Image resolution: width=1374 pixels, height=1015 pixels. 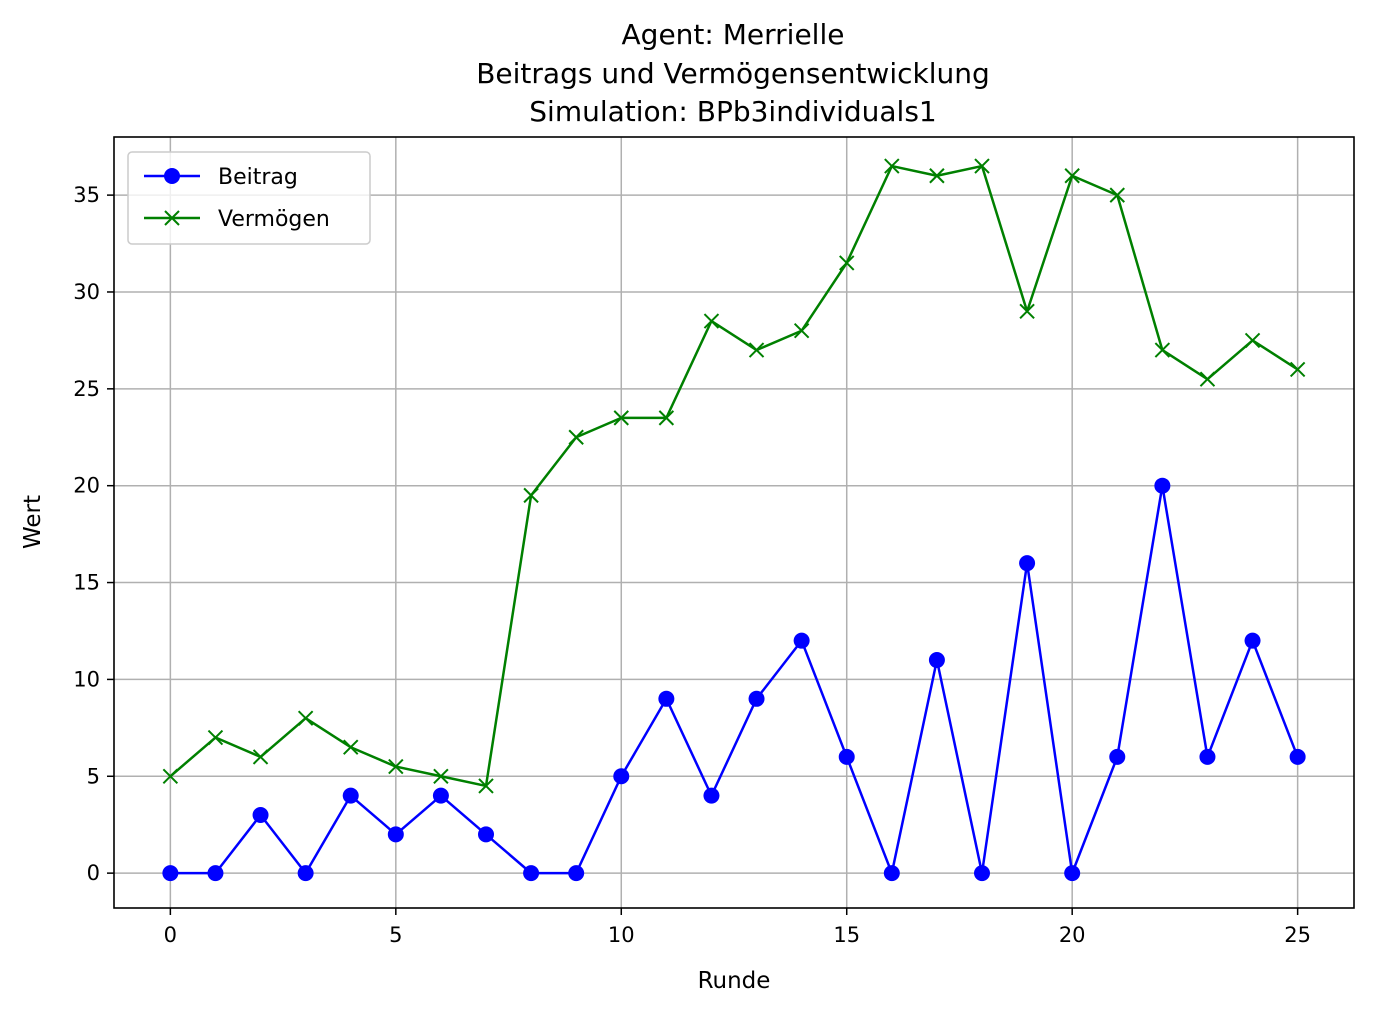 I want to click on x-tick-label: 0, so click(x=170, y=935).